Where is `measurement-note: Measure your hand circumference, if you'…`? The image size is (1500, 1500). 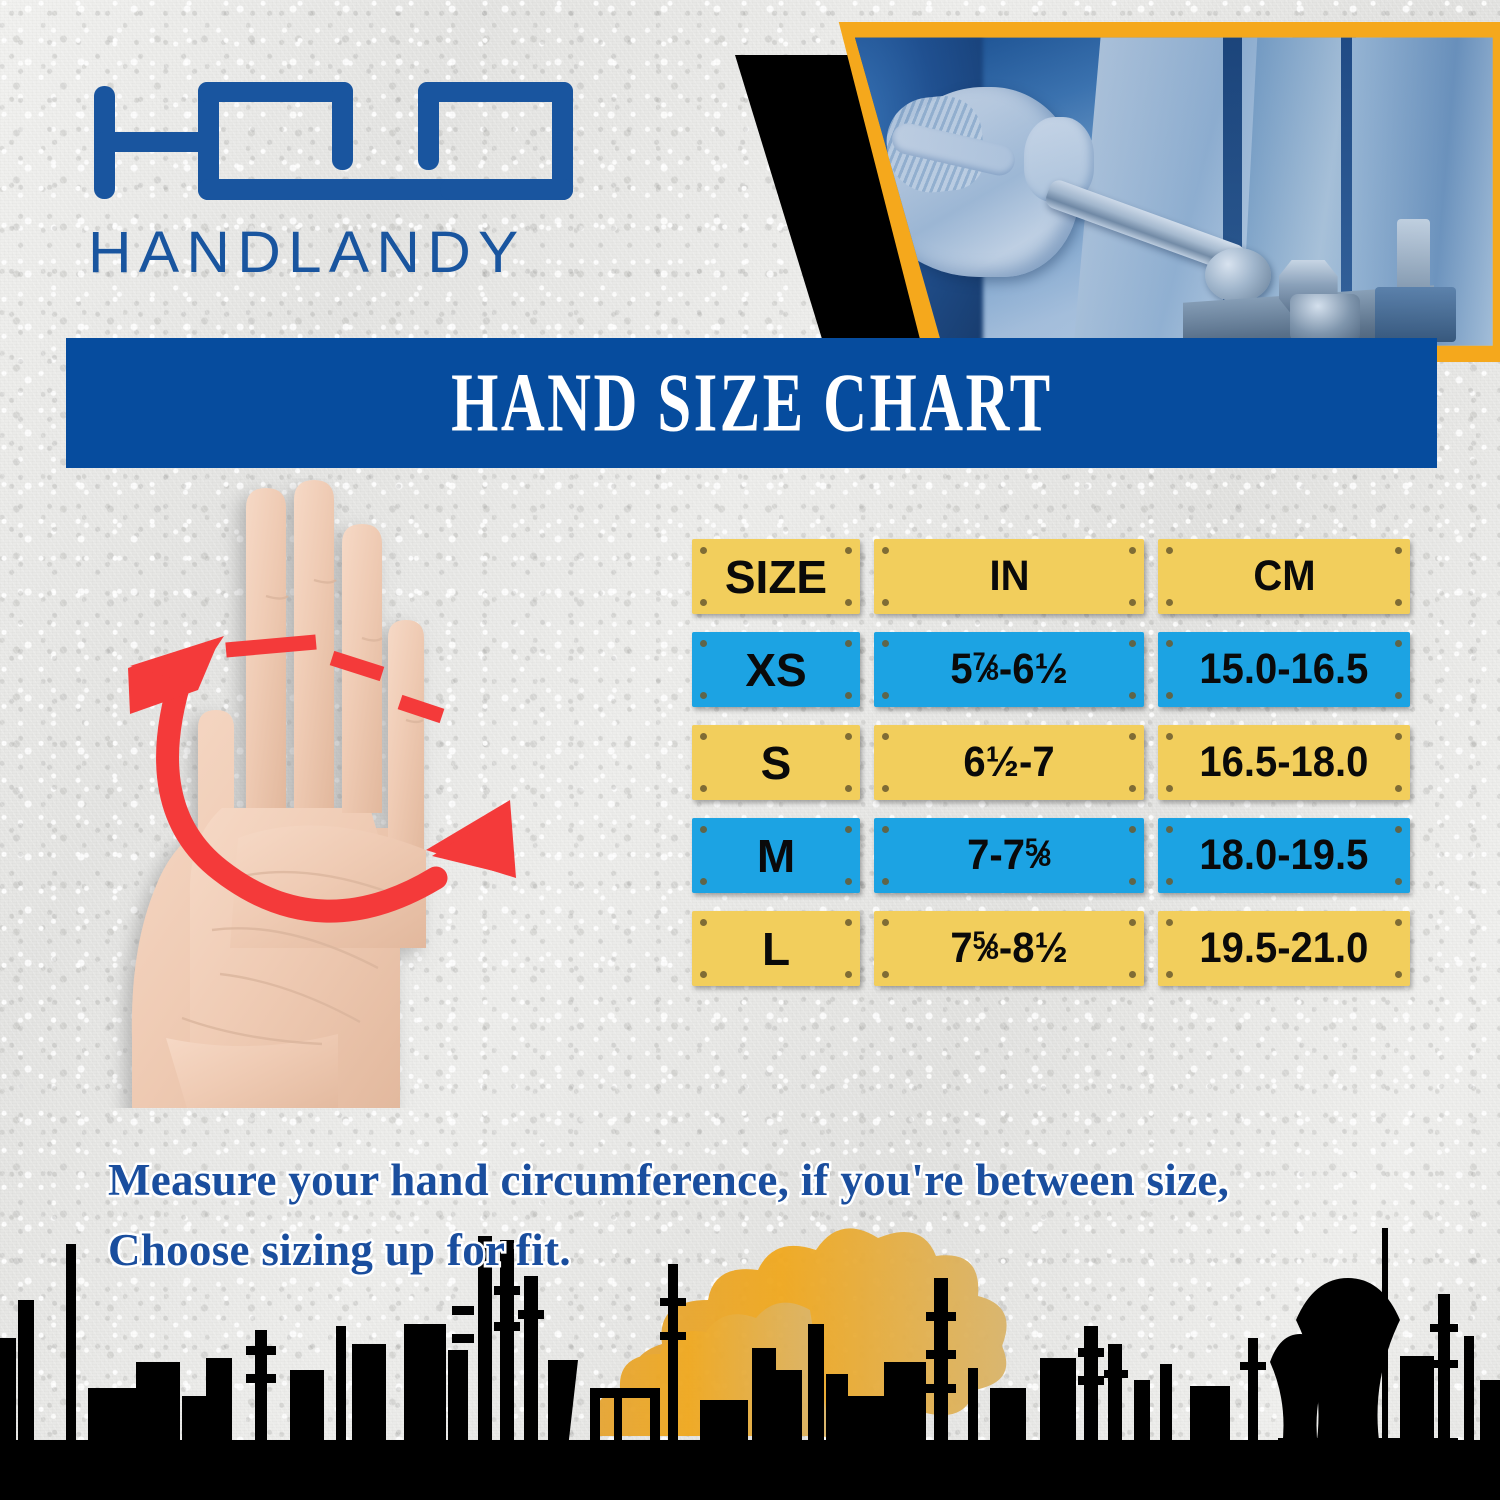
measurement-note: Measure your hand circumference, if you'… is located at coordinates (732, 1216).